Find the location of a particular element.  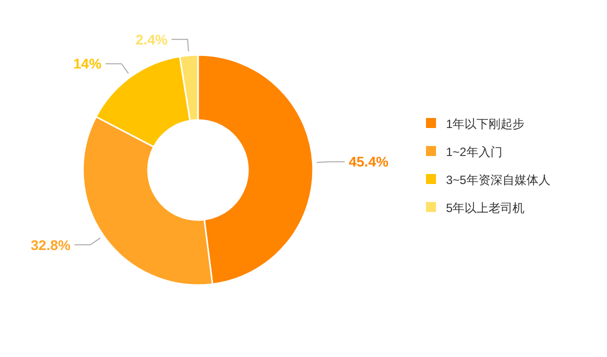

legend-label: 3~5年资深自媒体人 is located at coordinates (498, 180).